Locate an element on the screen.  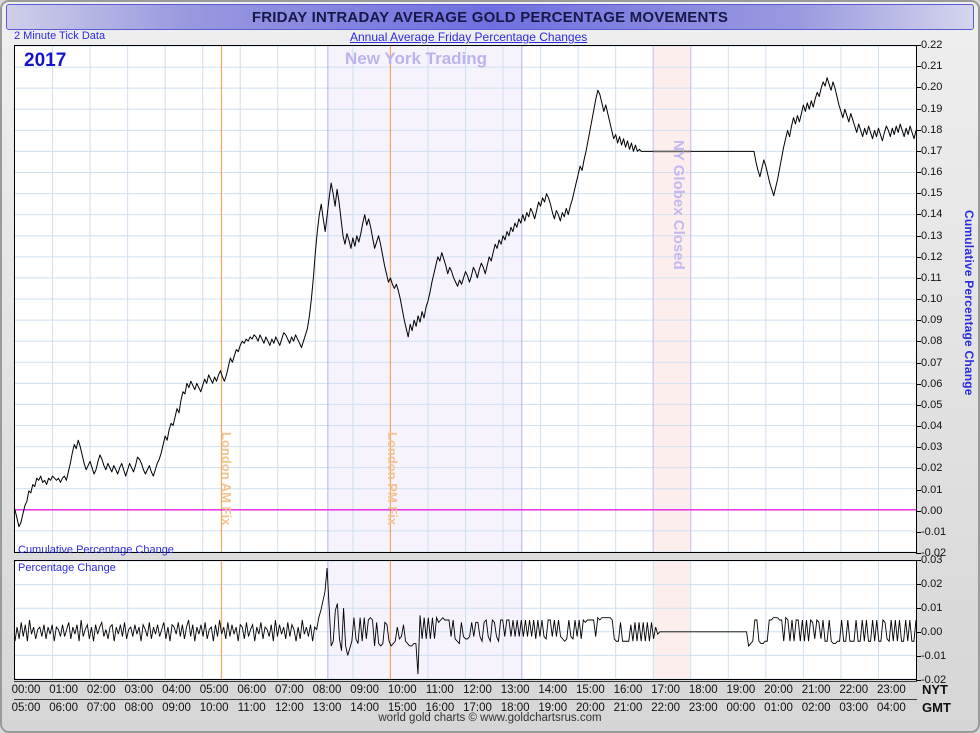
y-axis-tick-label: 0.10 is located at coordinates (929, 299).